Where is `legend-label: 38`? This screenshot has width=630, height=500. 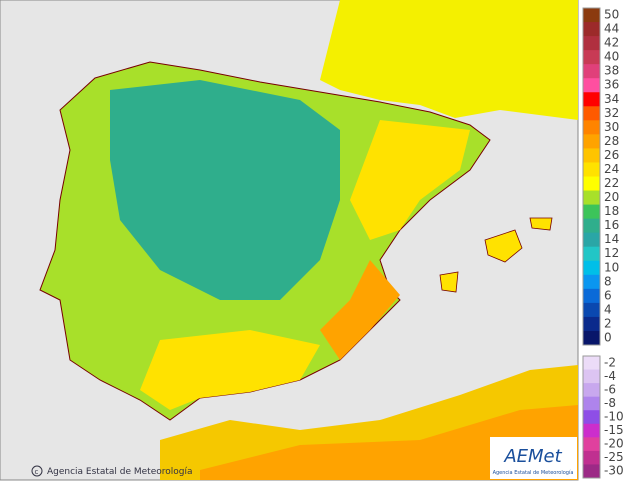 legend-label: 38 is located at coordinates (611, 71).